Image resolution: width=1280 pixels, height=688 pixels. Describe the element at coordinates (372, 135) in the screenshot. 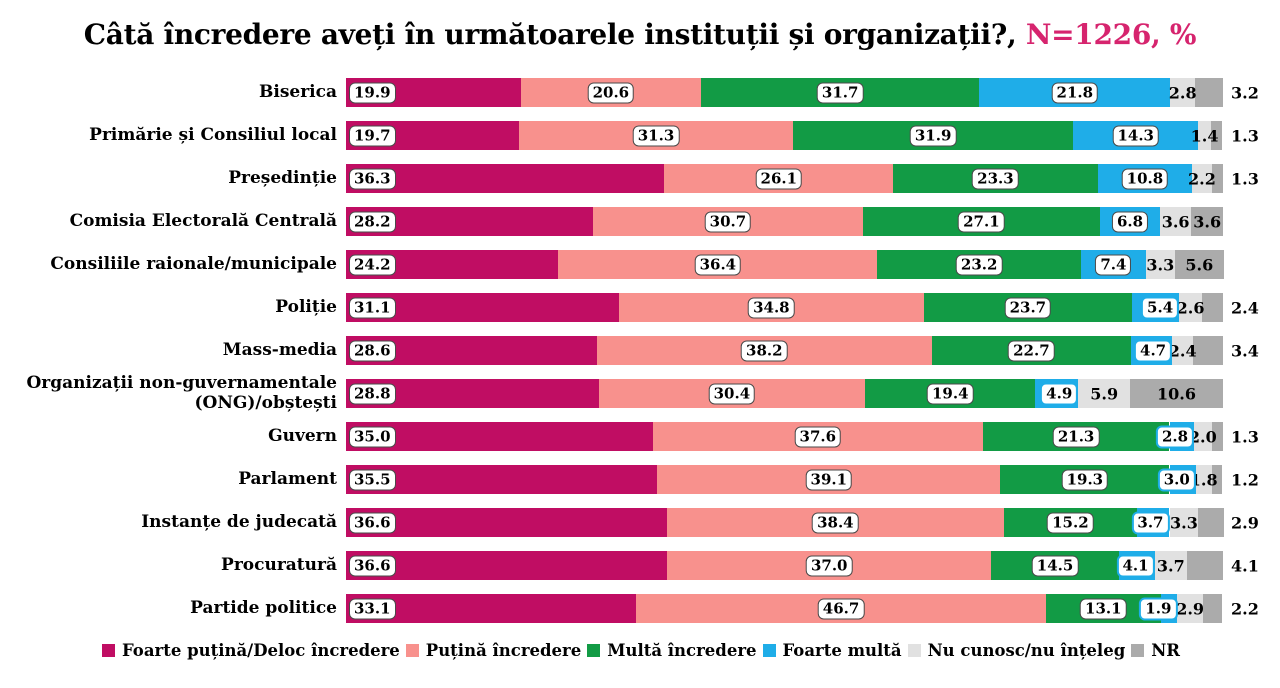

I see `value-label: 19.7` at that location.